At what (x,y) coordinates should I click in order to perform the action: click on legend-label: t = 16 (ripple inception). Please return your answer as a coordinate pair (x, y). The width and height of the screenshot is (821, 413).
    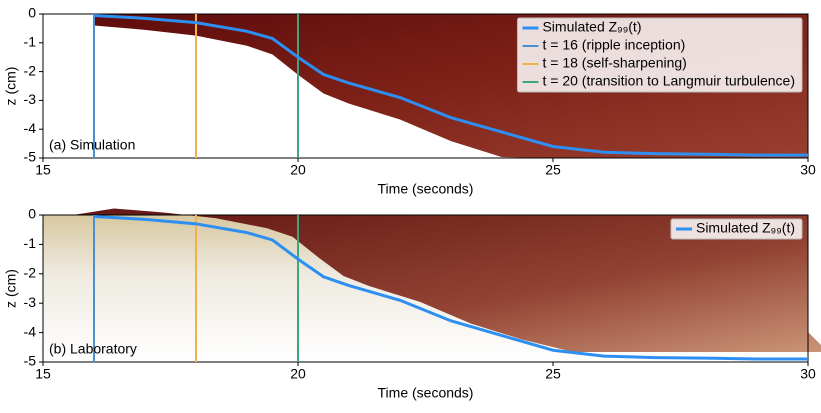
    Looking at the image, I should click on (613, 45).